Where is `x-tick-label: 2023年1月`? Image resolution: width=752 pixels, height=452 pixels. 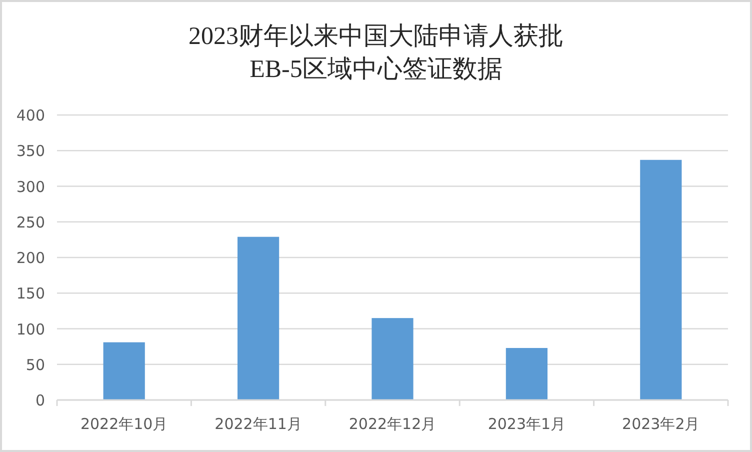
x-tick-label: 2023年1月 is located at coordinates (527, 424).